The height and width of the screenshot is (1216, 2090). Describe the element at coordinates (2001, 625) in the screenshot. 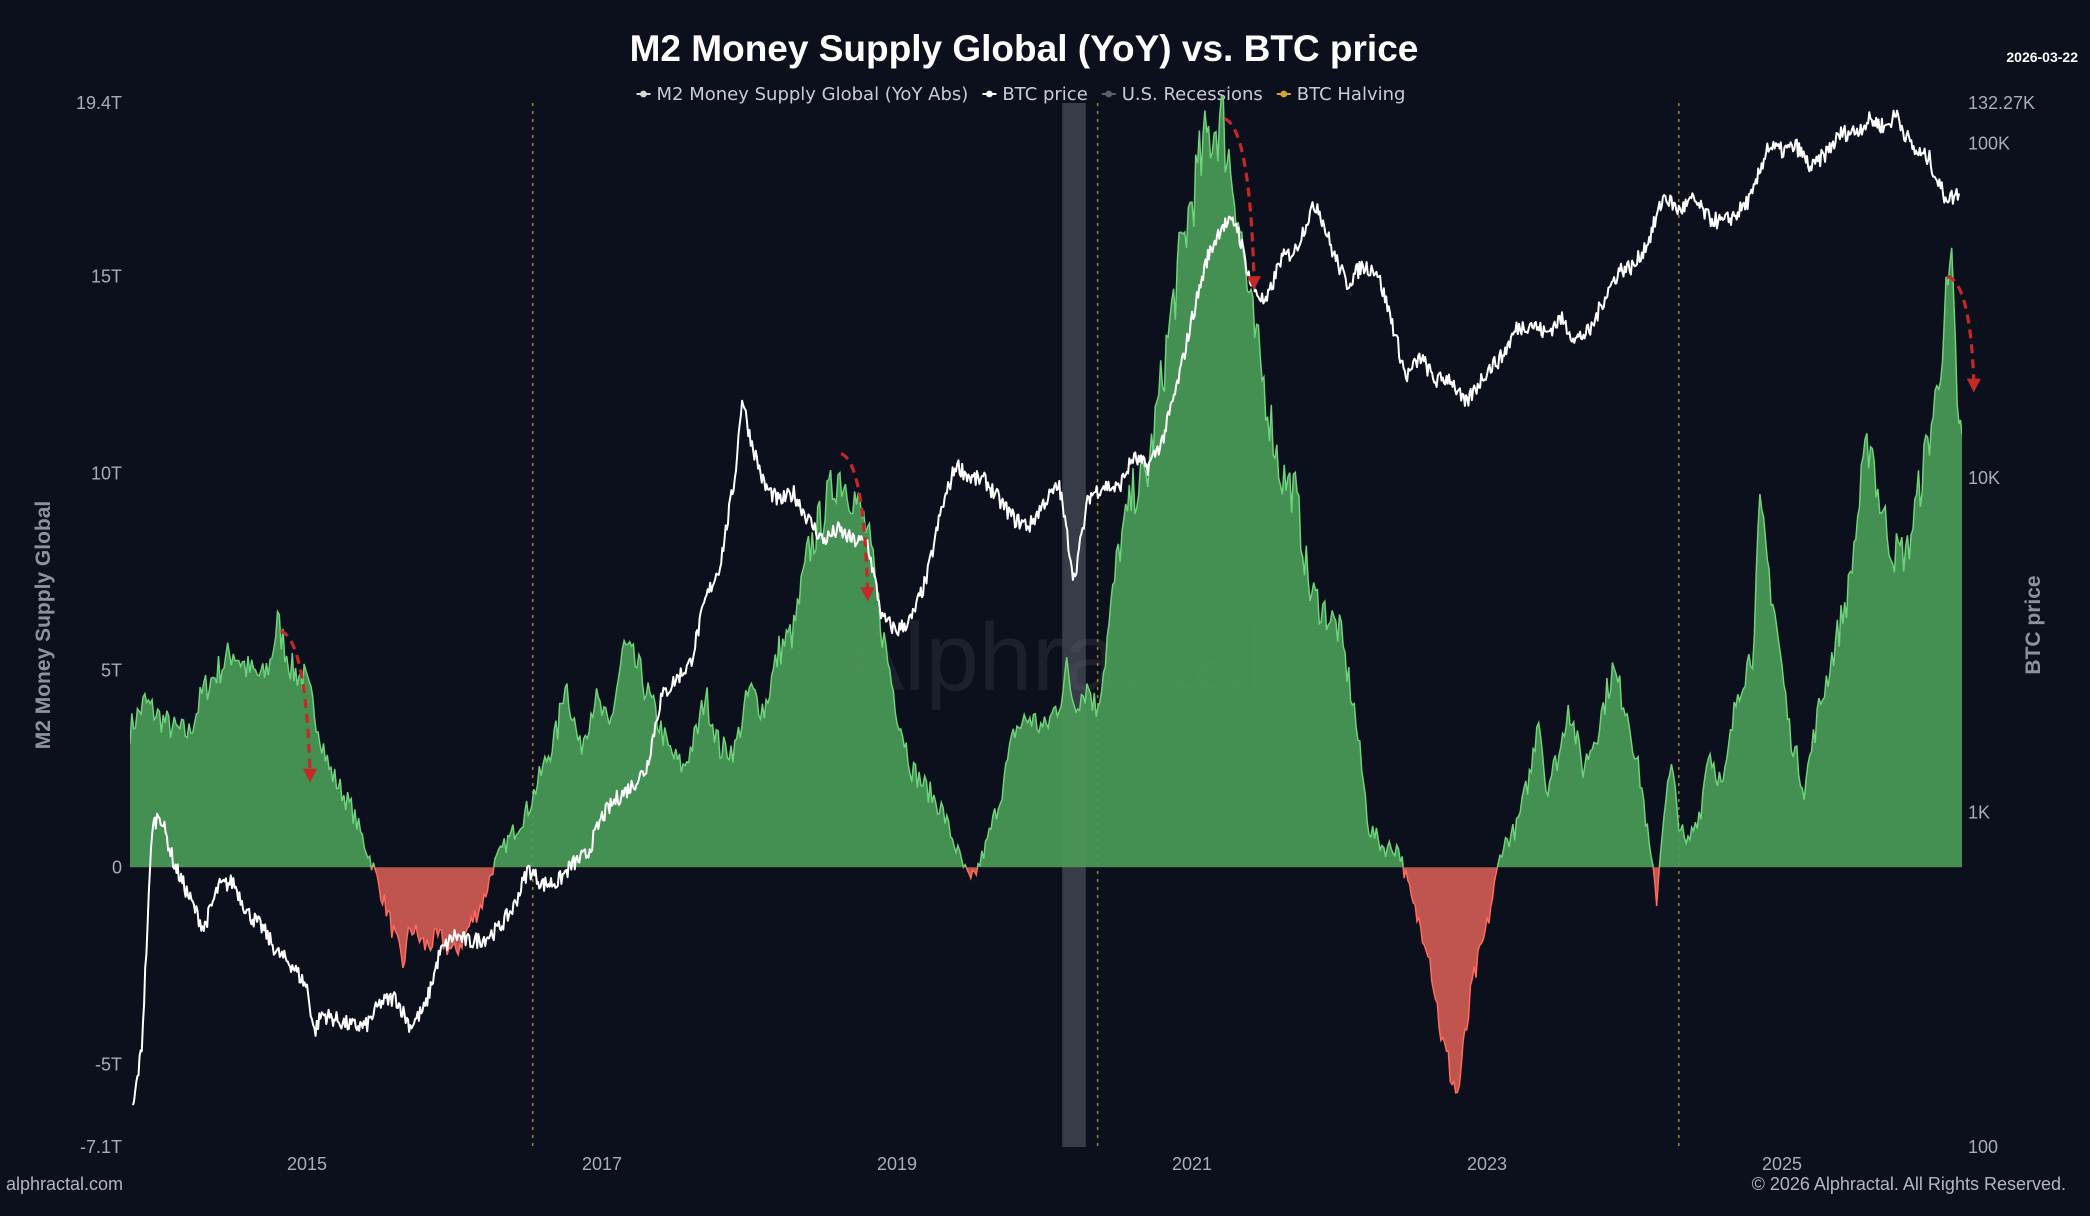

I see `right-axis-ticks: 132.27K 100K 10K 1K 100` at that location.